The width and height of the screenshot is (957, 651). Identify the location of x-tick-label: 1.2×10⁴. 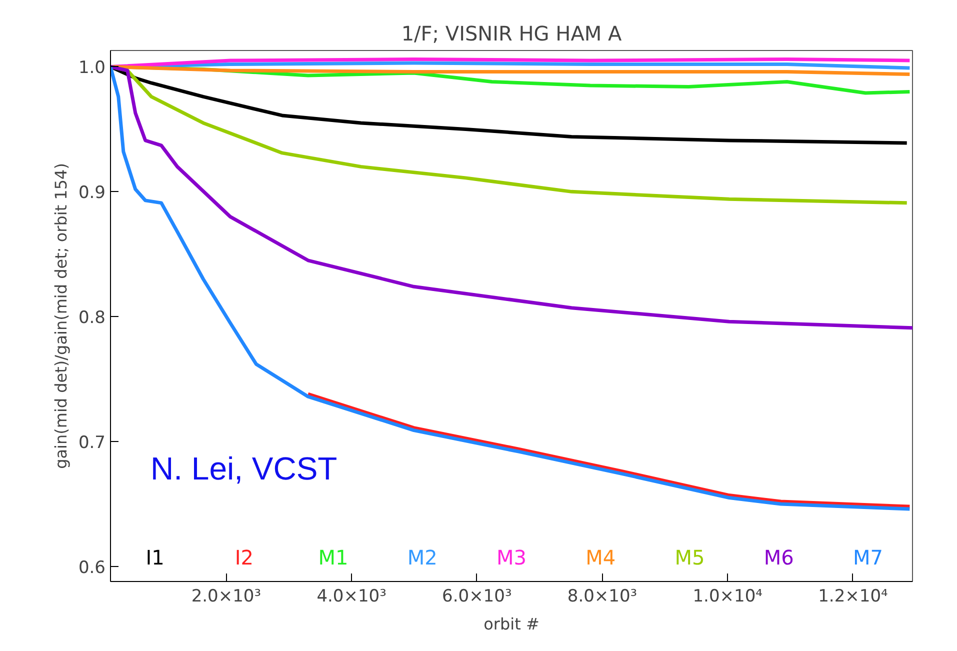
(853, 596).